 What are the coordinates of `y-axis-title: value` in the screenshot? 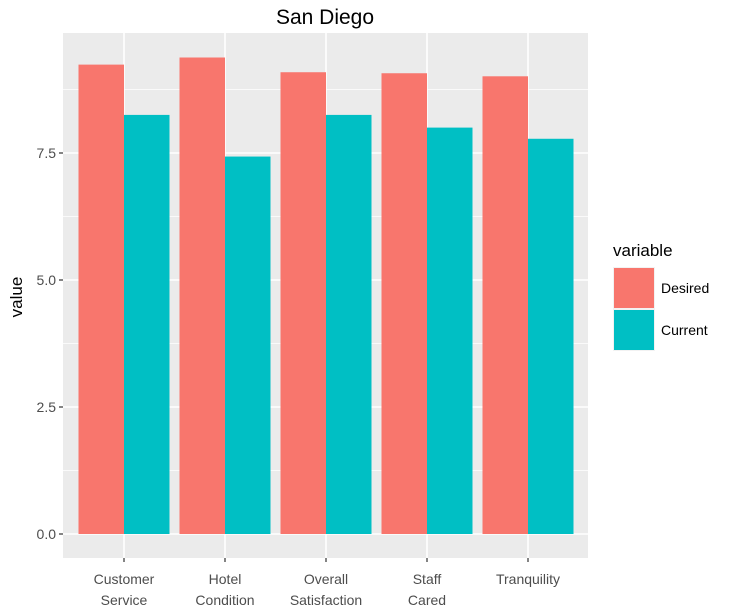 It's located at (16, 297).